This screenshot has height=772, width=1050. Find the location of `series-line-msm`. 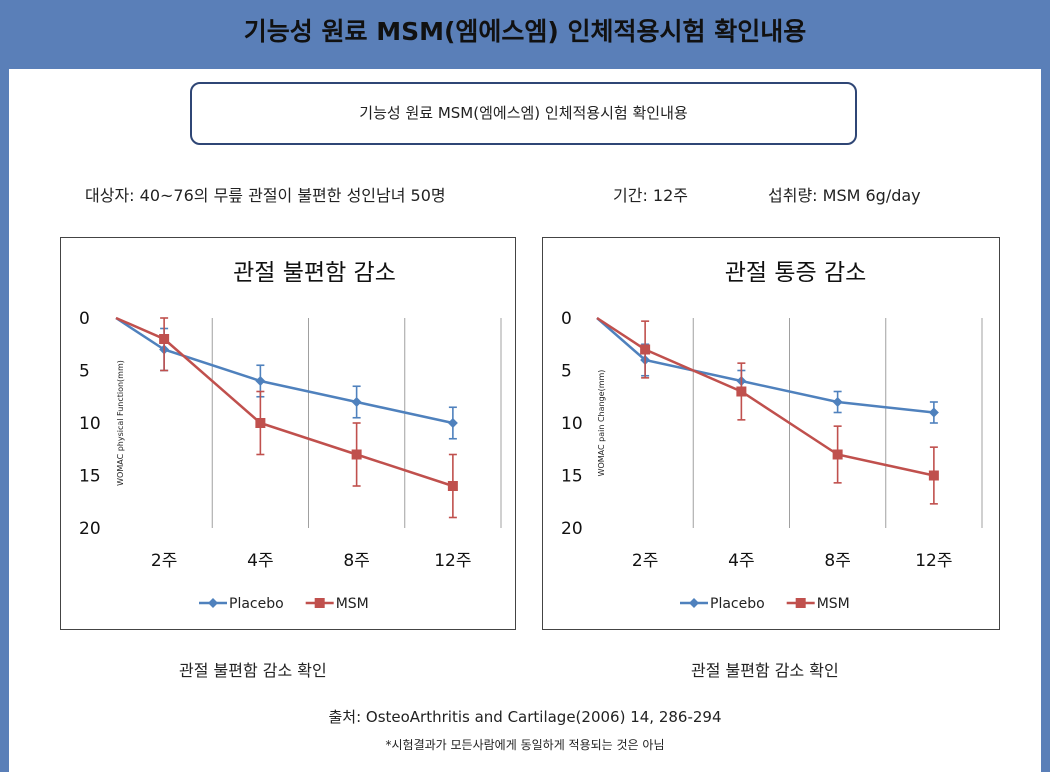

series-line-msm is located at coordinates (765, 396).